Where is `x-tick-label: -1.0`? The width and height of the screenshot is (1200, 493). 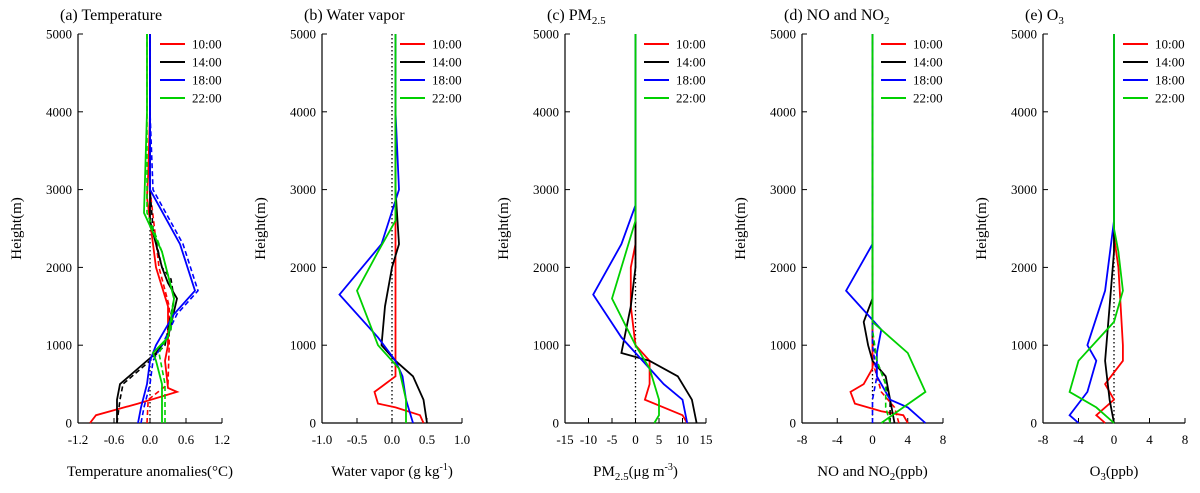
x-tick-label: -1.0 is located at coordinates (322, 439).